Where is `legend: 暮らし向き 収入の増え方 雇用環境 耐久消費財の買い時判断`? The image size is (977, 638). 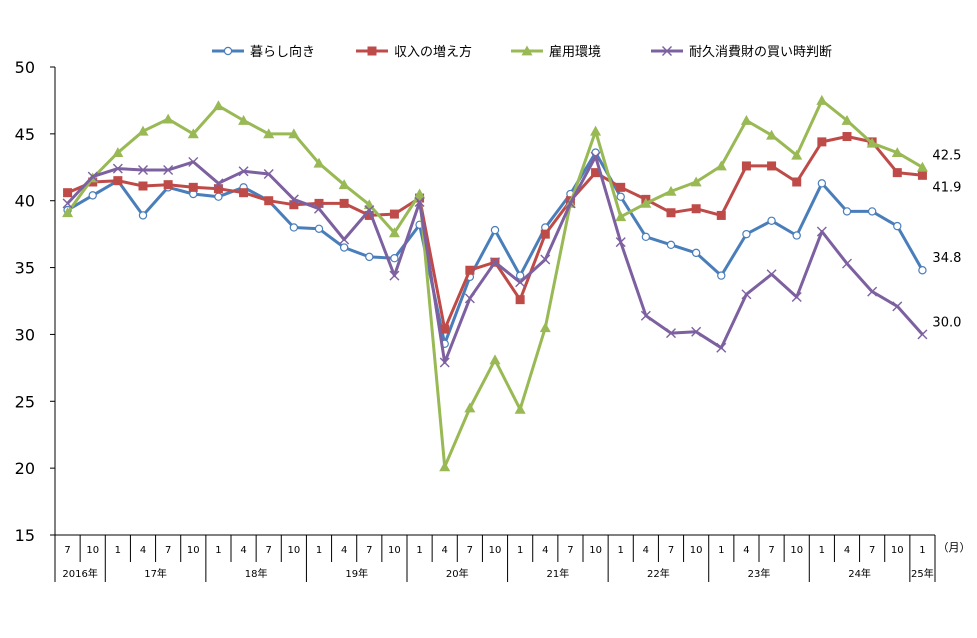 legend: 暮らし向き 収入の増え方 雇用環境 耐久消費財の買い時判断 is located at coordinates (522, 52).